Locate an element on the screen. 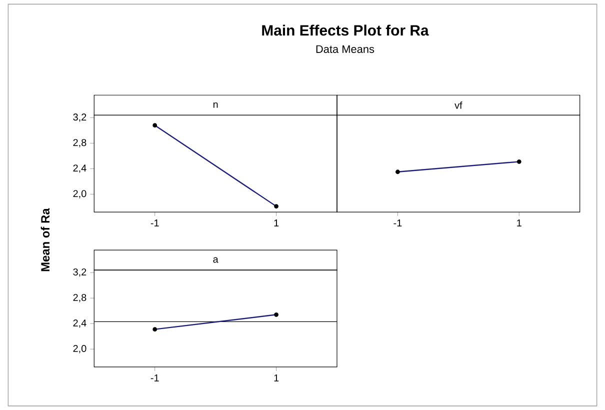 The height and width of the screenshot is (410, 605). text: Data Means is located at coordinates (345, 49).